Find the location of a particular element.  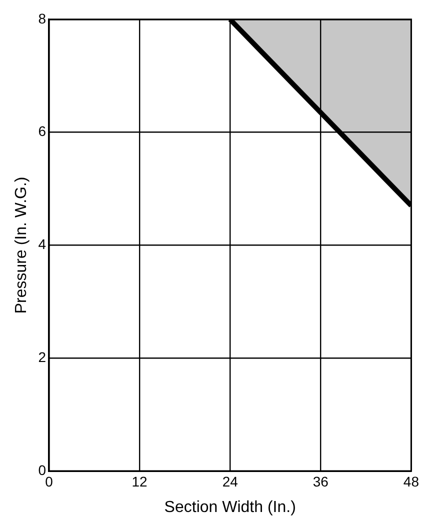

x-tick-label: 48 is located at coordinates (411, 481).